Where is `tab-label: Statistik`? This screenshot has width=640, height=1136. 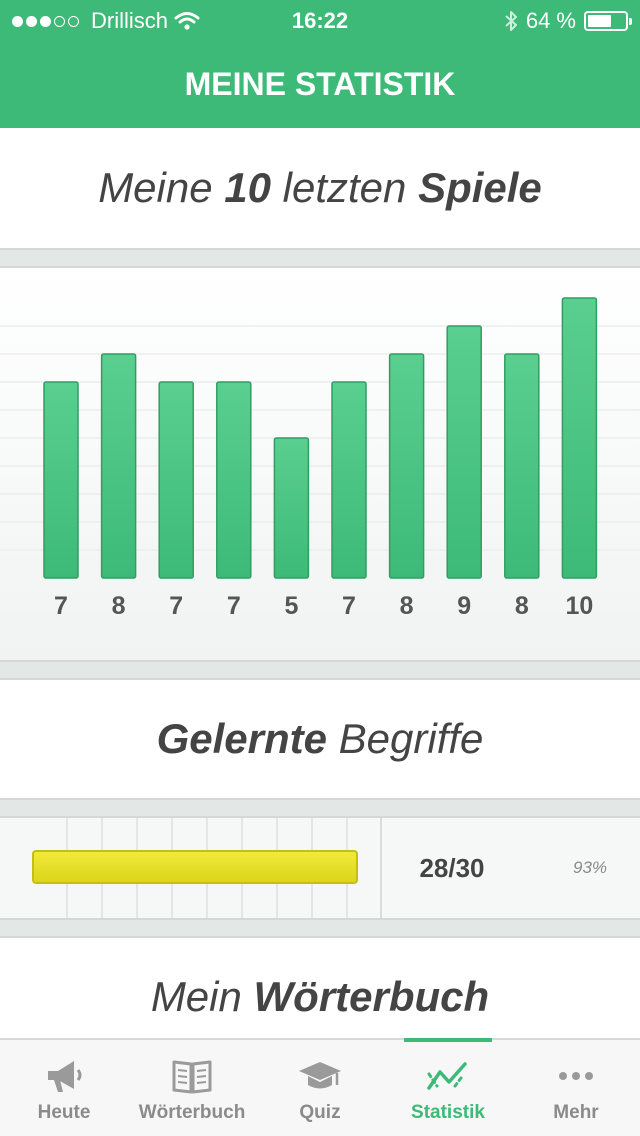 tab-label: Statistik is located at coordinates (448, 1112).